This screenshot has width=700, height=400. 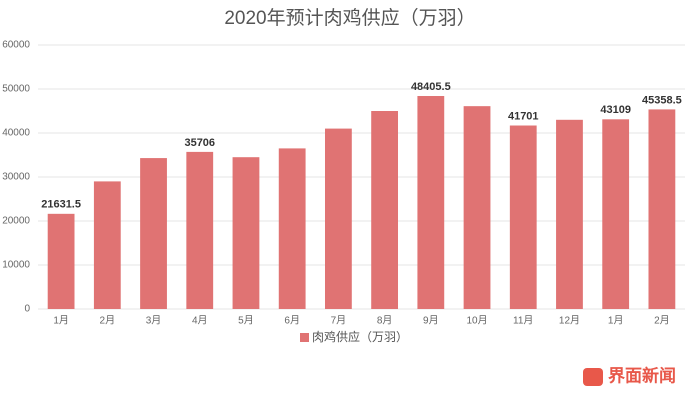 I want to click on data-label: 43109, so click(x=615, y=110).